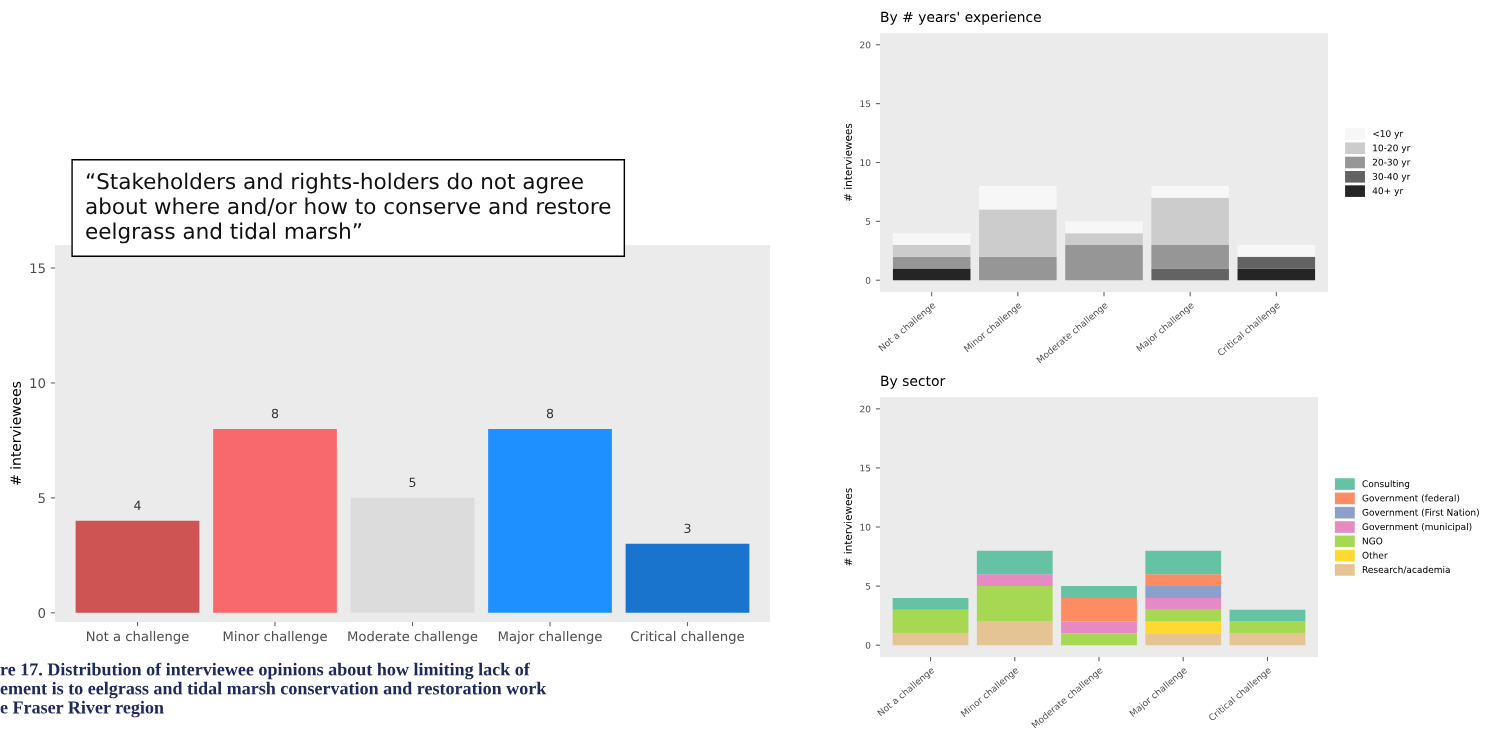 Image resolution: width=1497 pixels, height=740 pixels. I want to click on x-tick-label: Minor challenge, so click(275, 637).